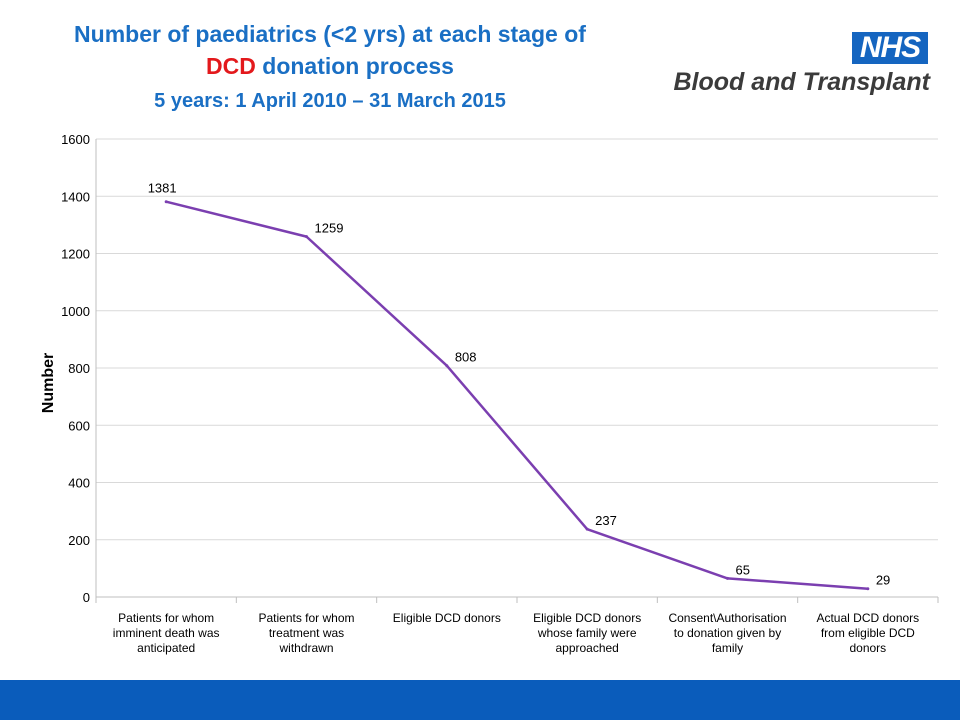 This screenshot has width=960, height=720. I want to click on data-label: 1381, so click(162, 188).